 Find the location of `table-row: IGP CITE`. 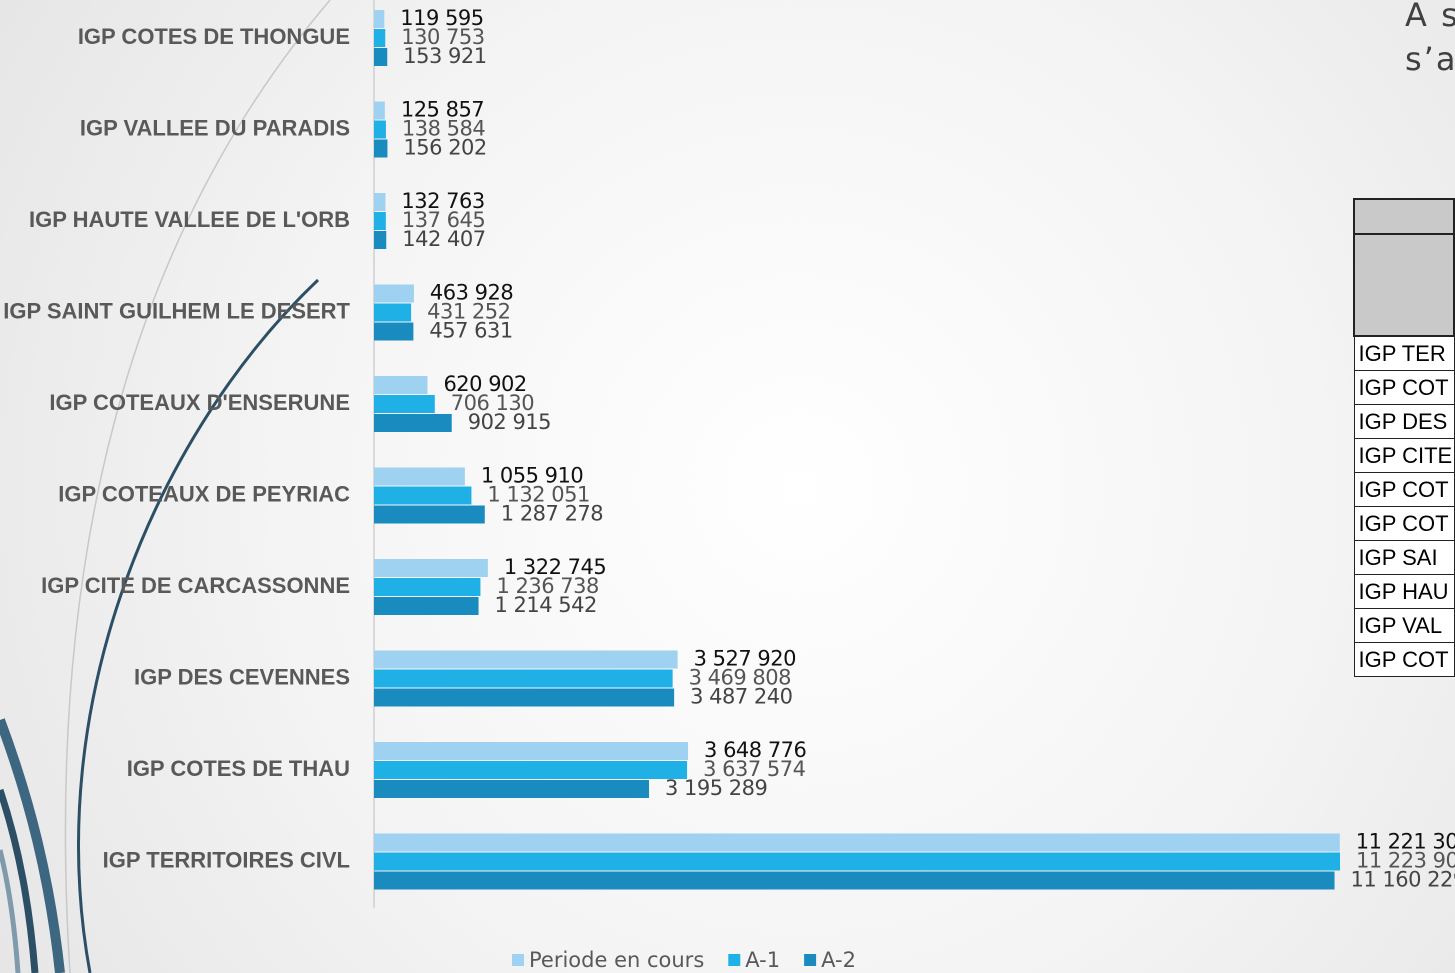

table-row: IGP CITE is located at coordinates (1404, 455).